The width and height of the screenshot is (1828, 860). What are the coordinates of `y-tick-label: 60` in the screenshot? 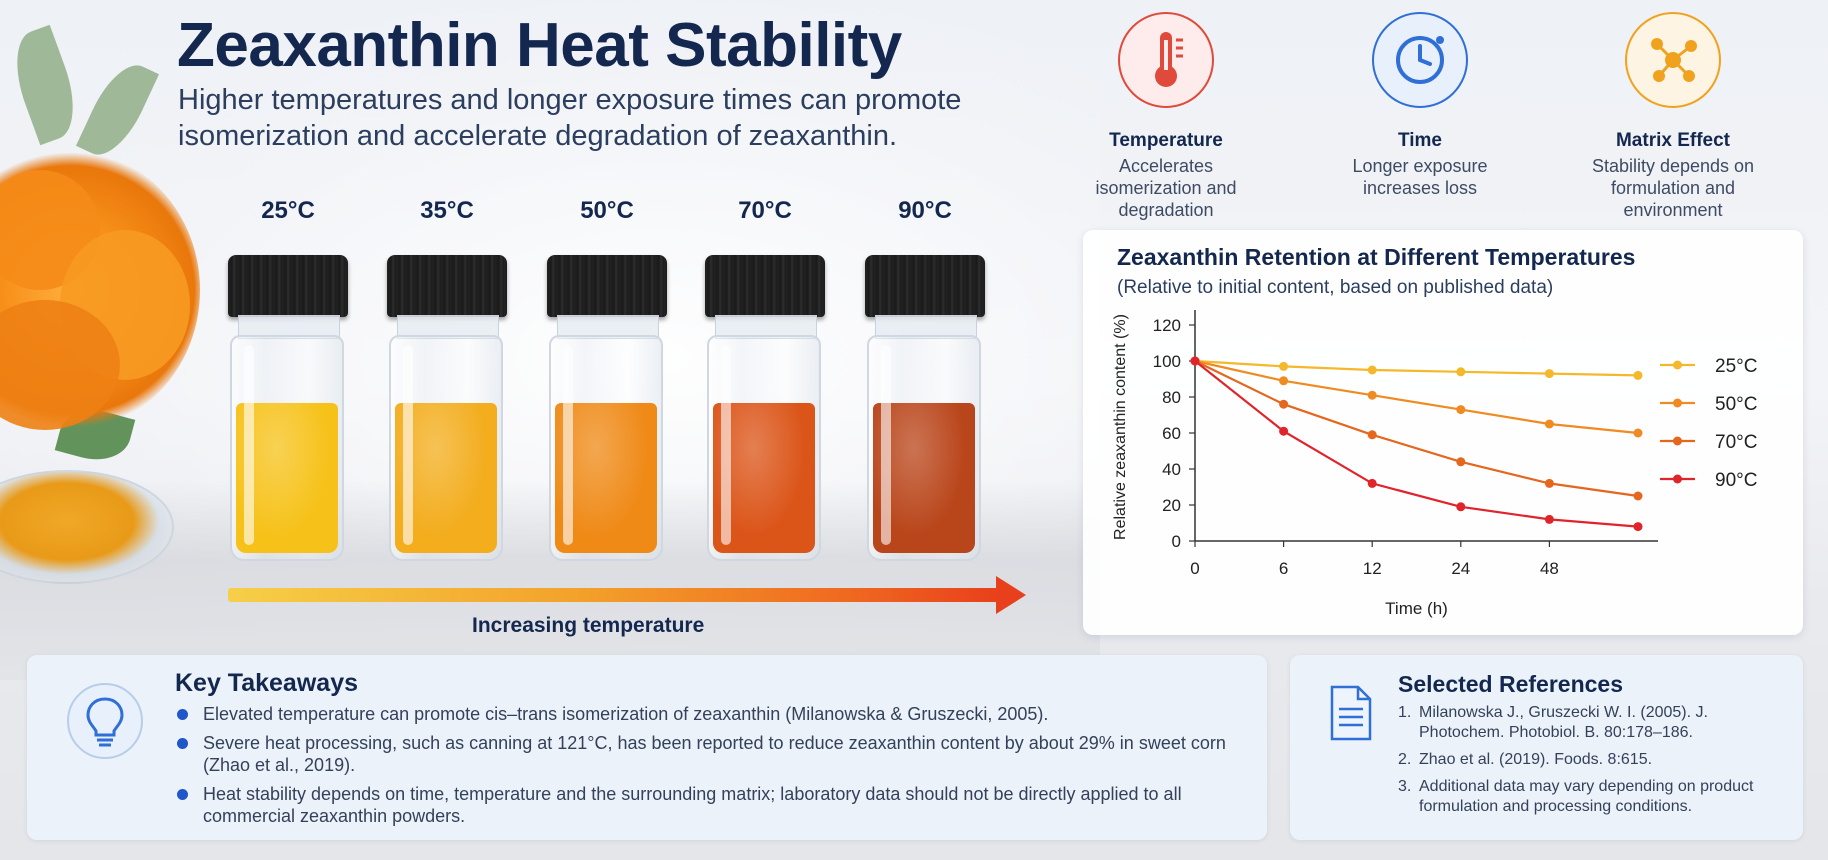 It's located at (1171, 433).